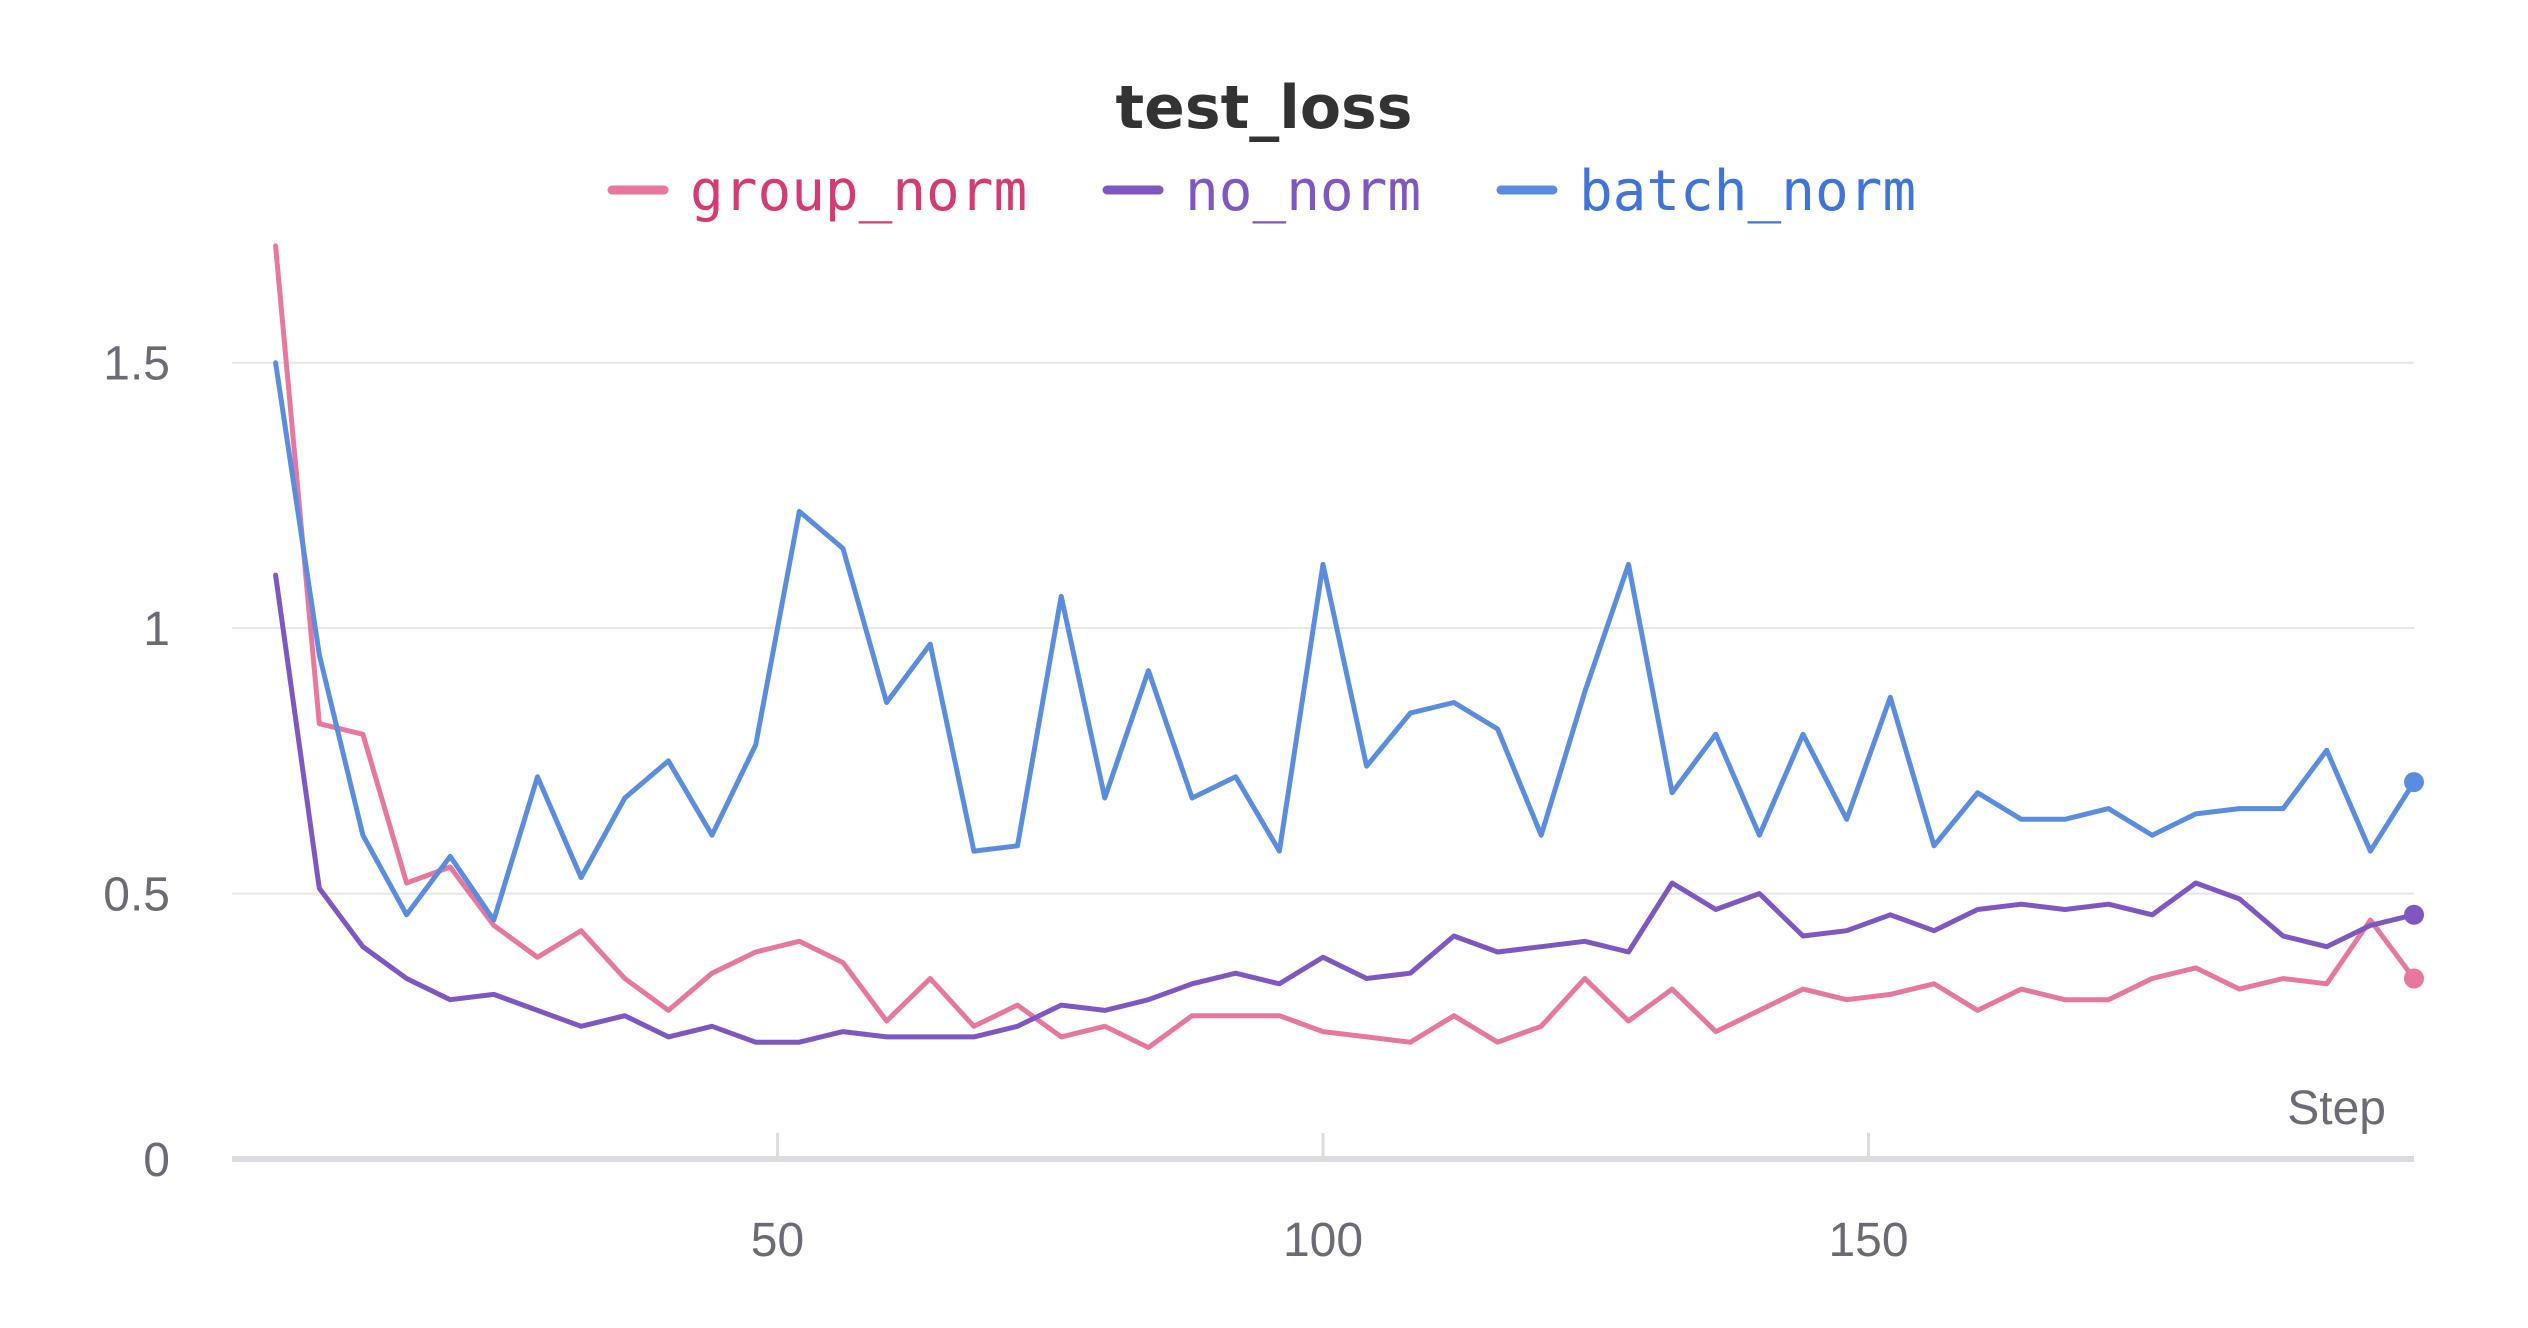 Image resolution: width=2528 pixels, height=1328 pixels. Describe the element at coordinates (1323, 1200) in the screenshot. I see `x-axis: 50 100 150` at that location.